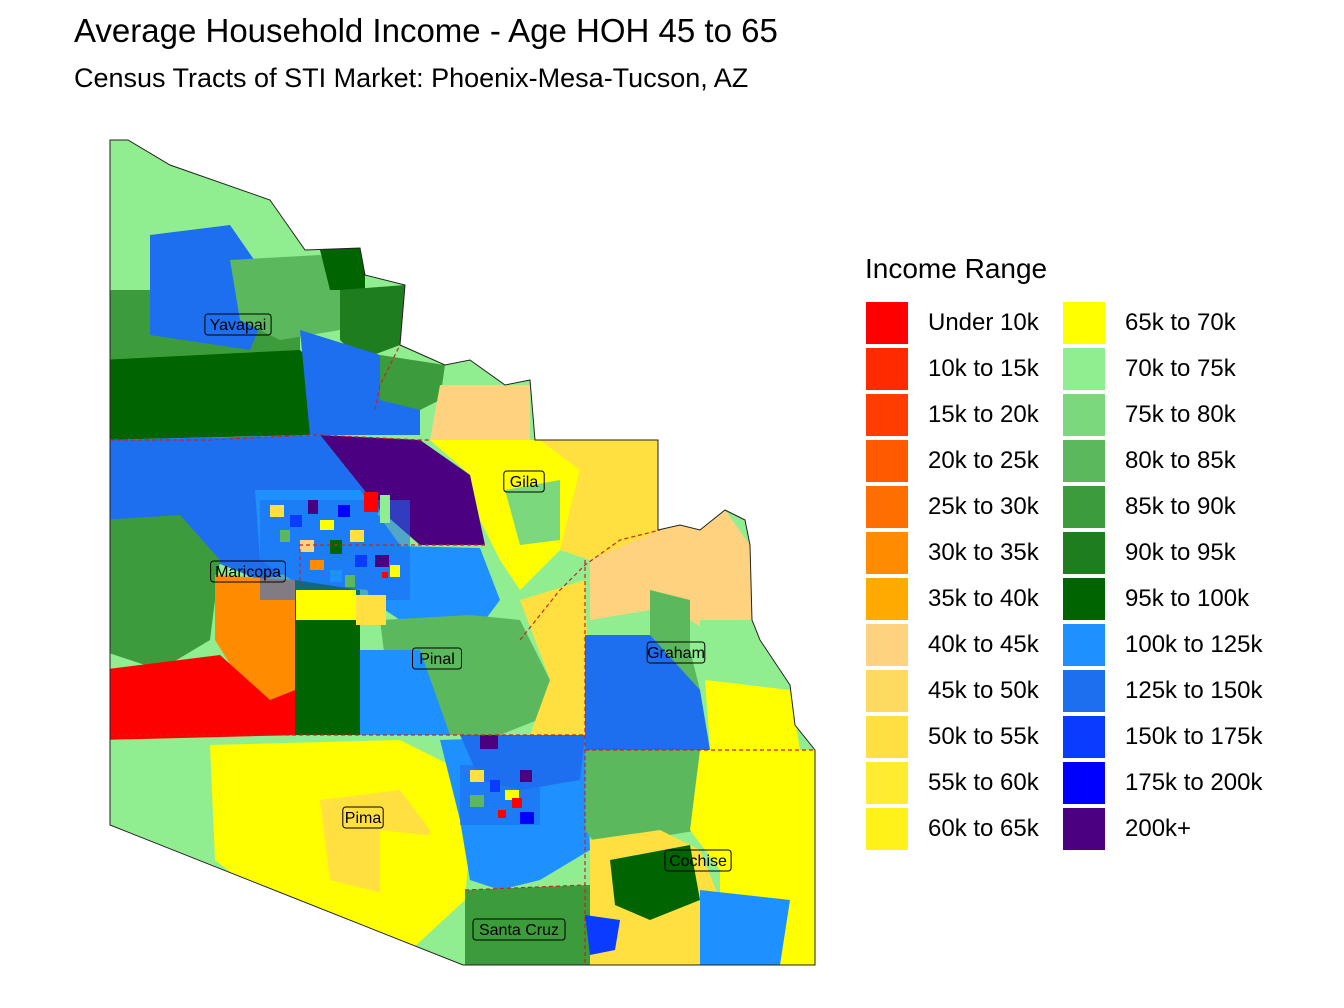  I want to click on legend-item: 60k to 65k, so click(952, 829).